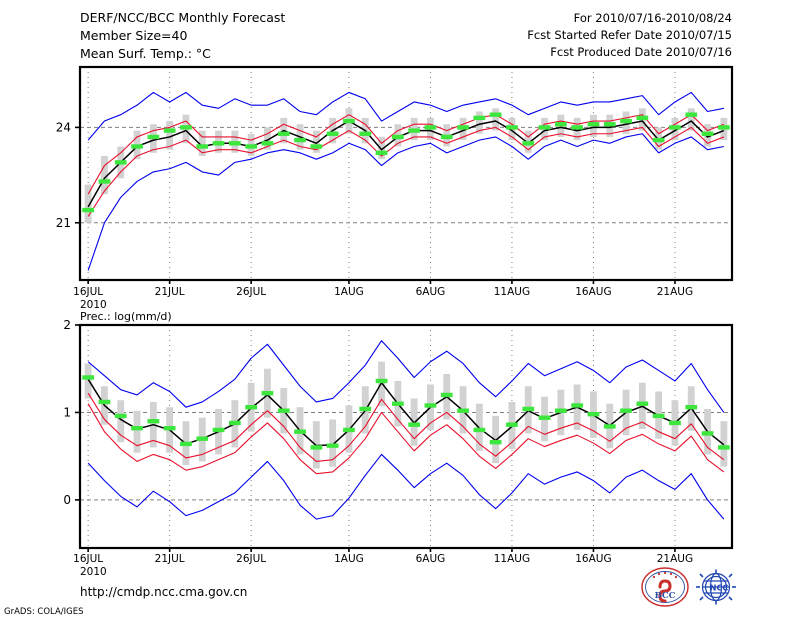  What do you see at coordinates (63, 223) in the screenshot?
I see `y-tick-label: 21` at bounding box center [63, 223].